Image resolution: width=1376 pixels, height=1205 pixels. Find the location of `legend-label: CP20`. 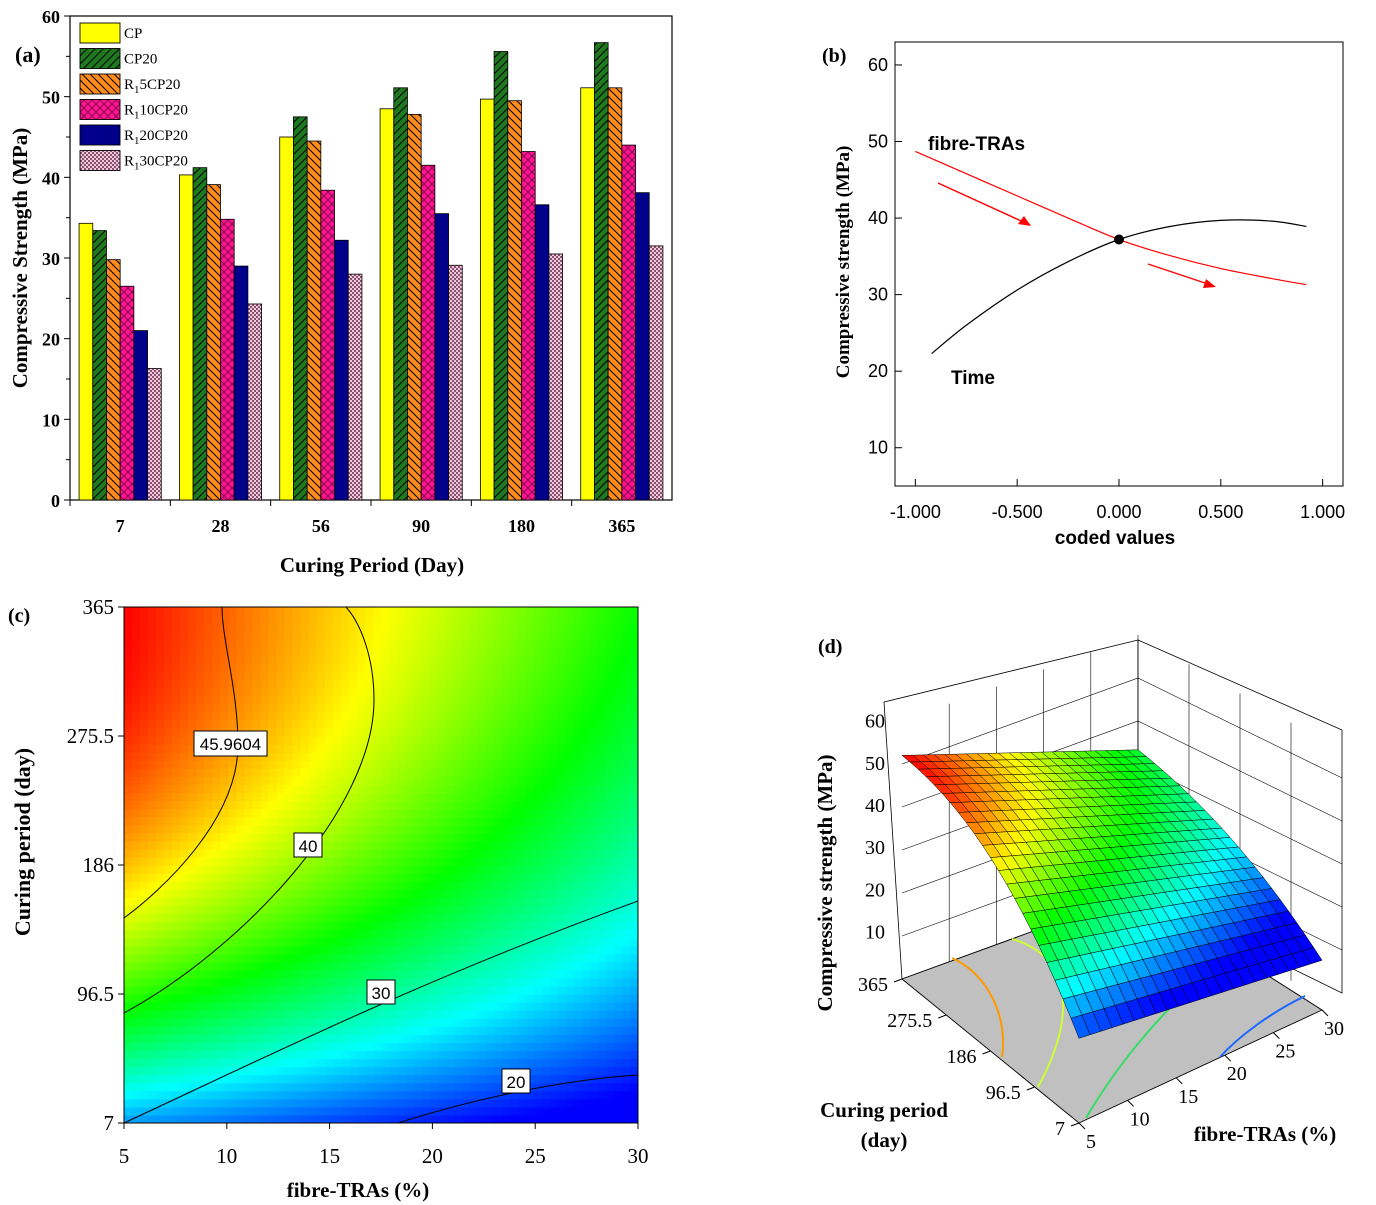

legend-label: CP20 is located at coordinates (140, 60).